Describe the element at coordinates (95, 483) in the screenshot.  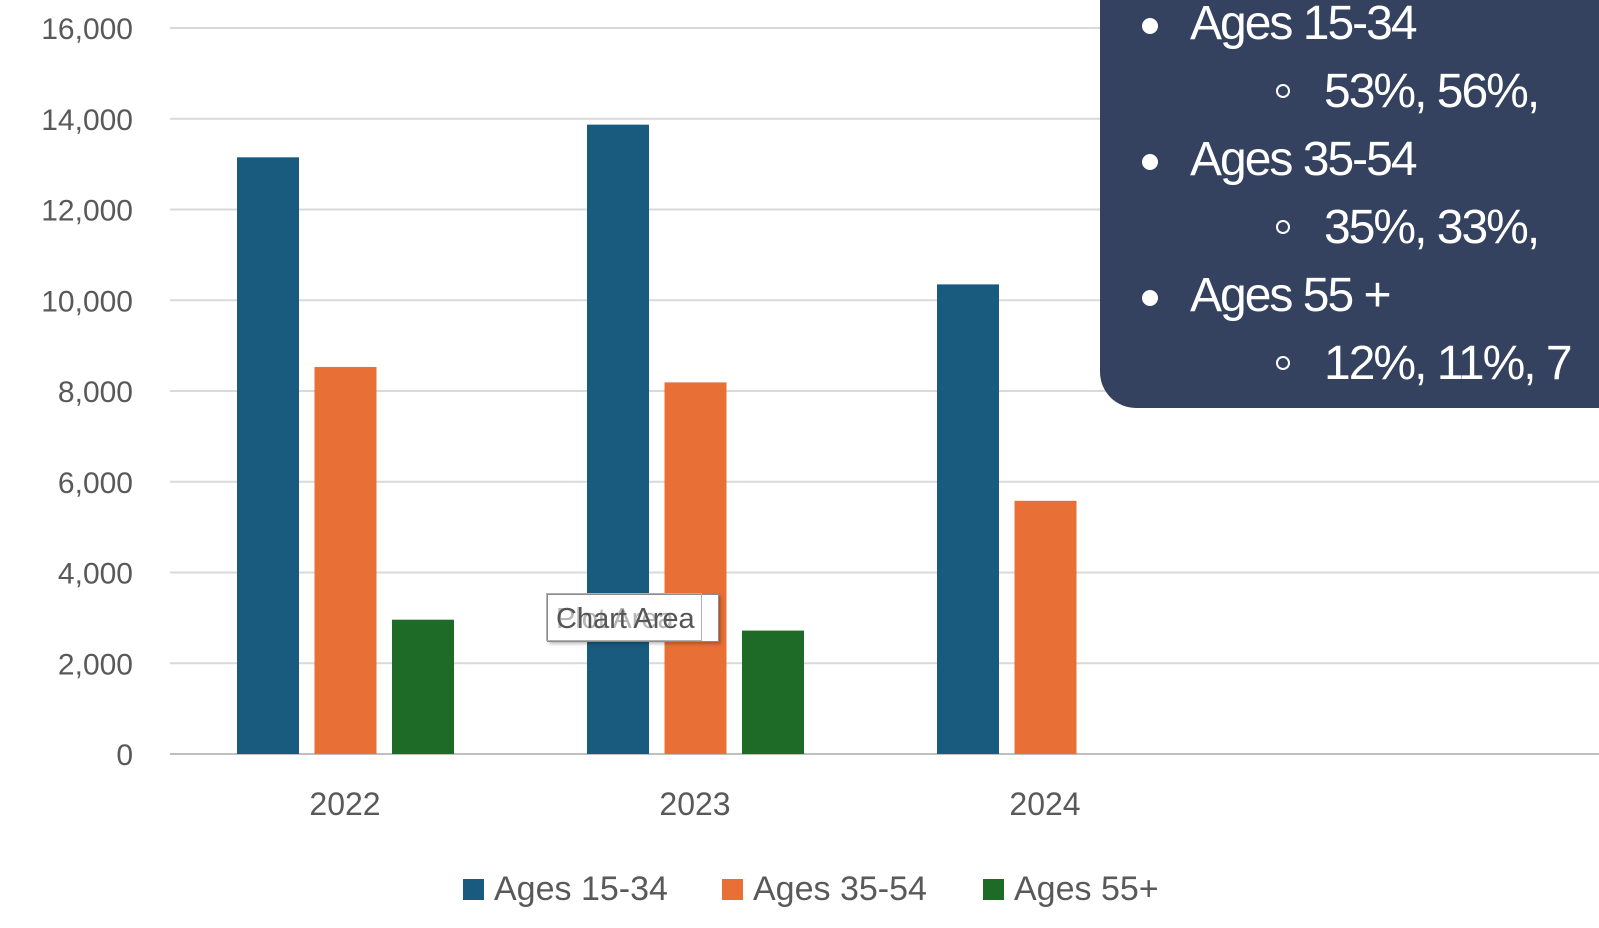
I see `y-tick-label: 6,000` at that location.